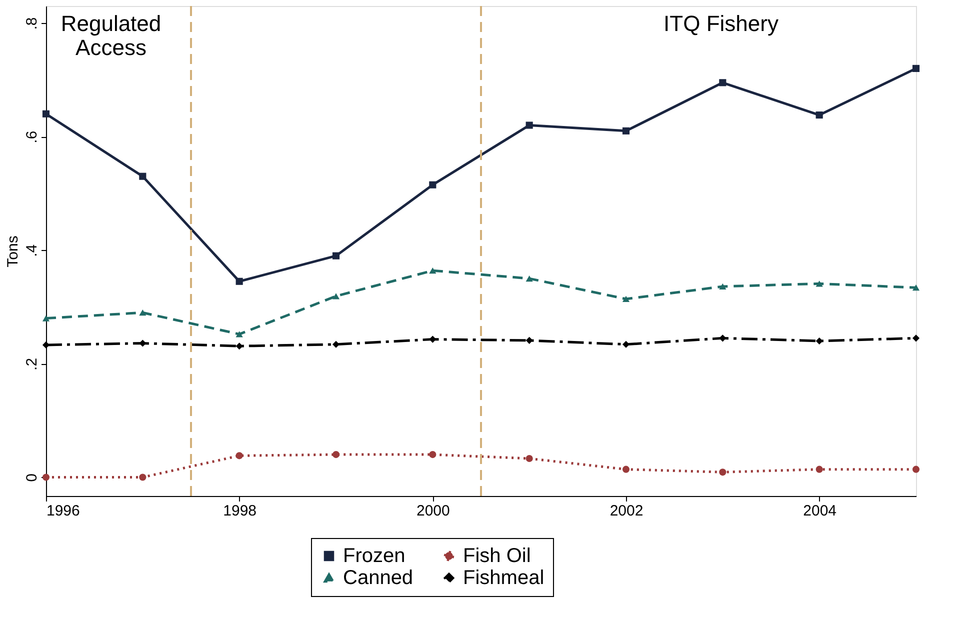  Describe the element at coordinates (497, 556) in the screenshot. I see `legend-label: Fish Oil` at that location.